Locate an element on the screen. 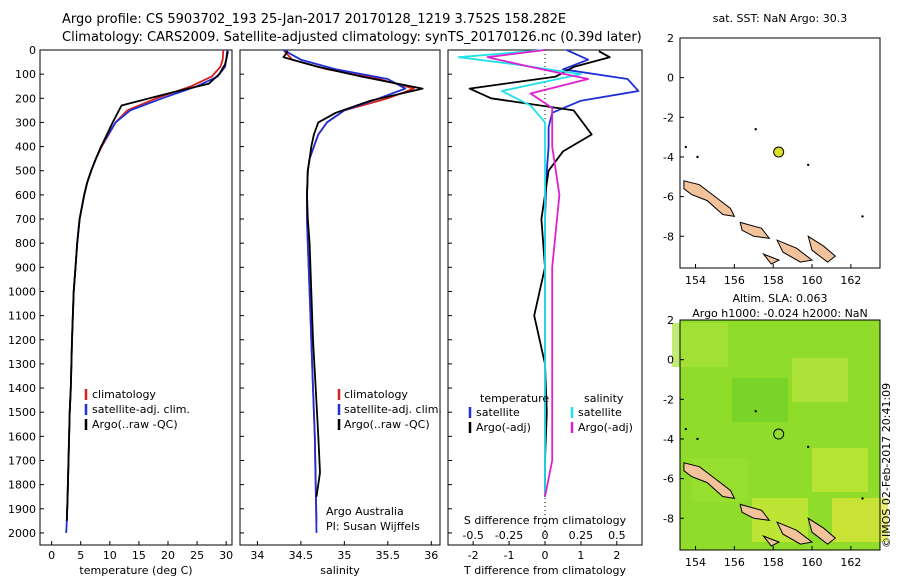  temperature-tick-label: 25 is located at coordinates (197, 555).